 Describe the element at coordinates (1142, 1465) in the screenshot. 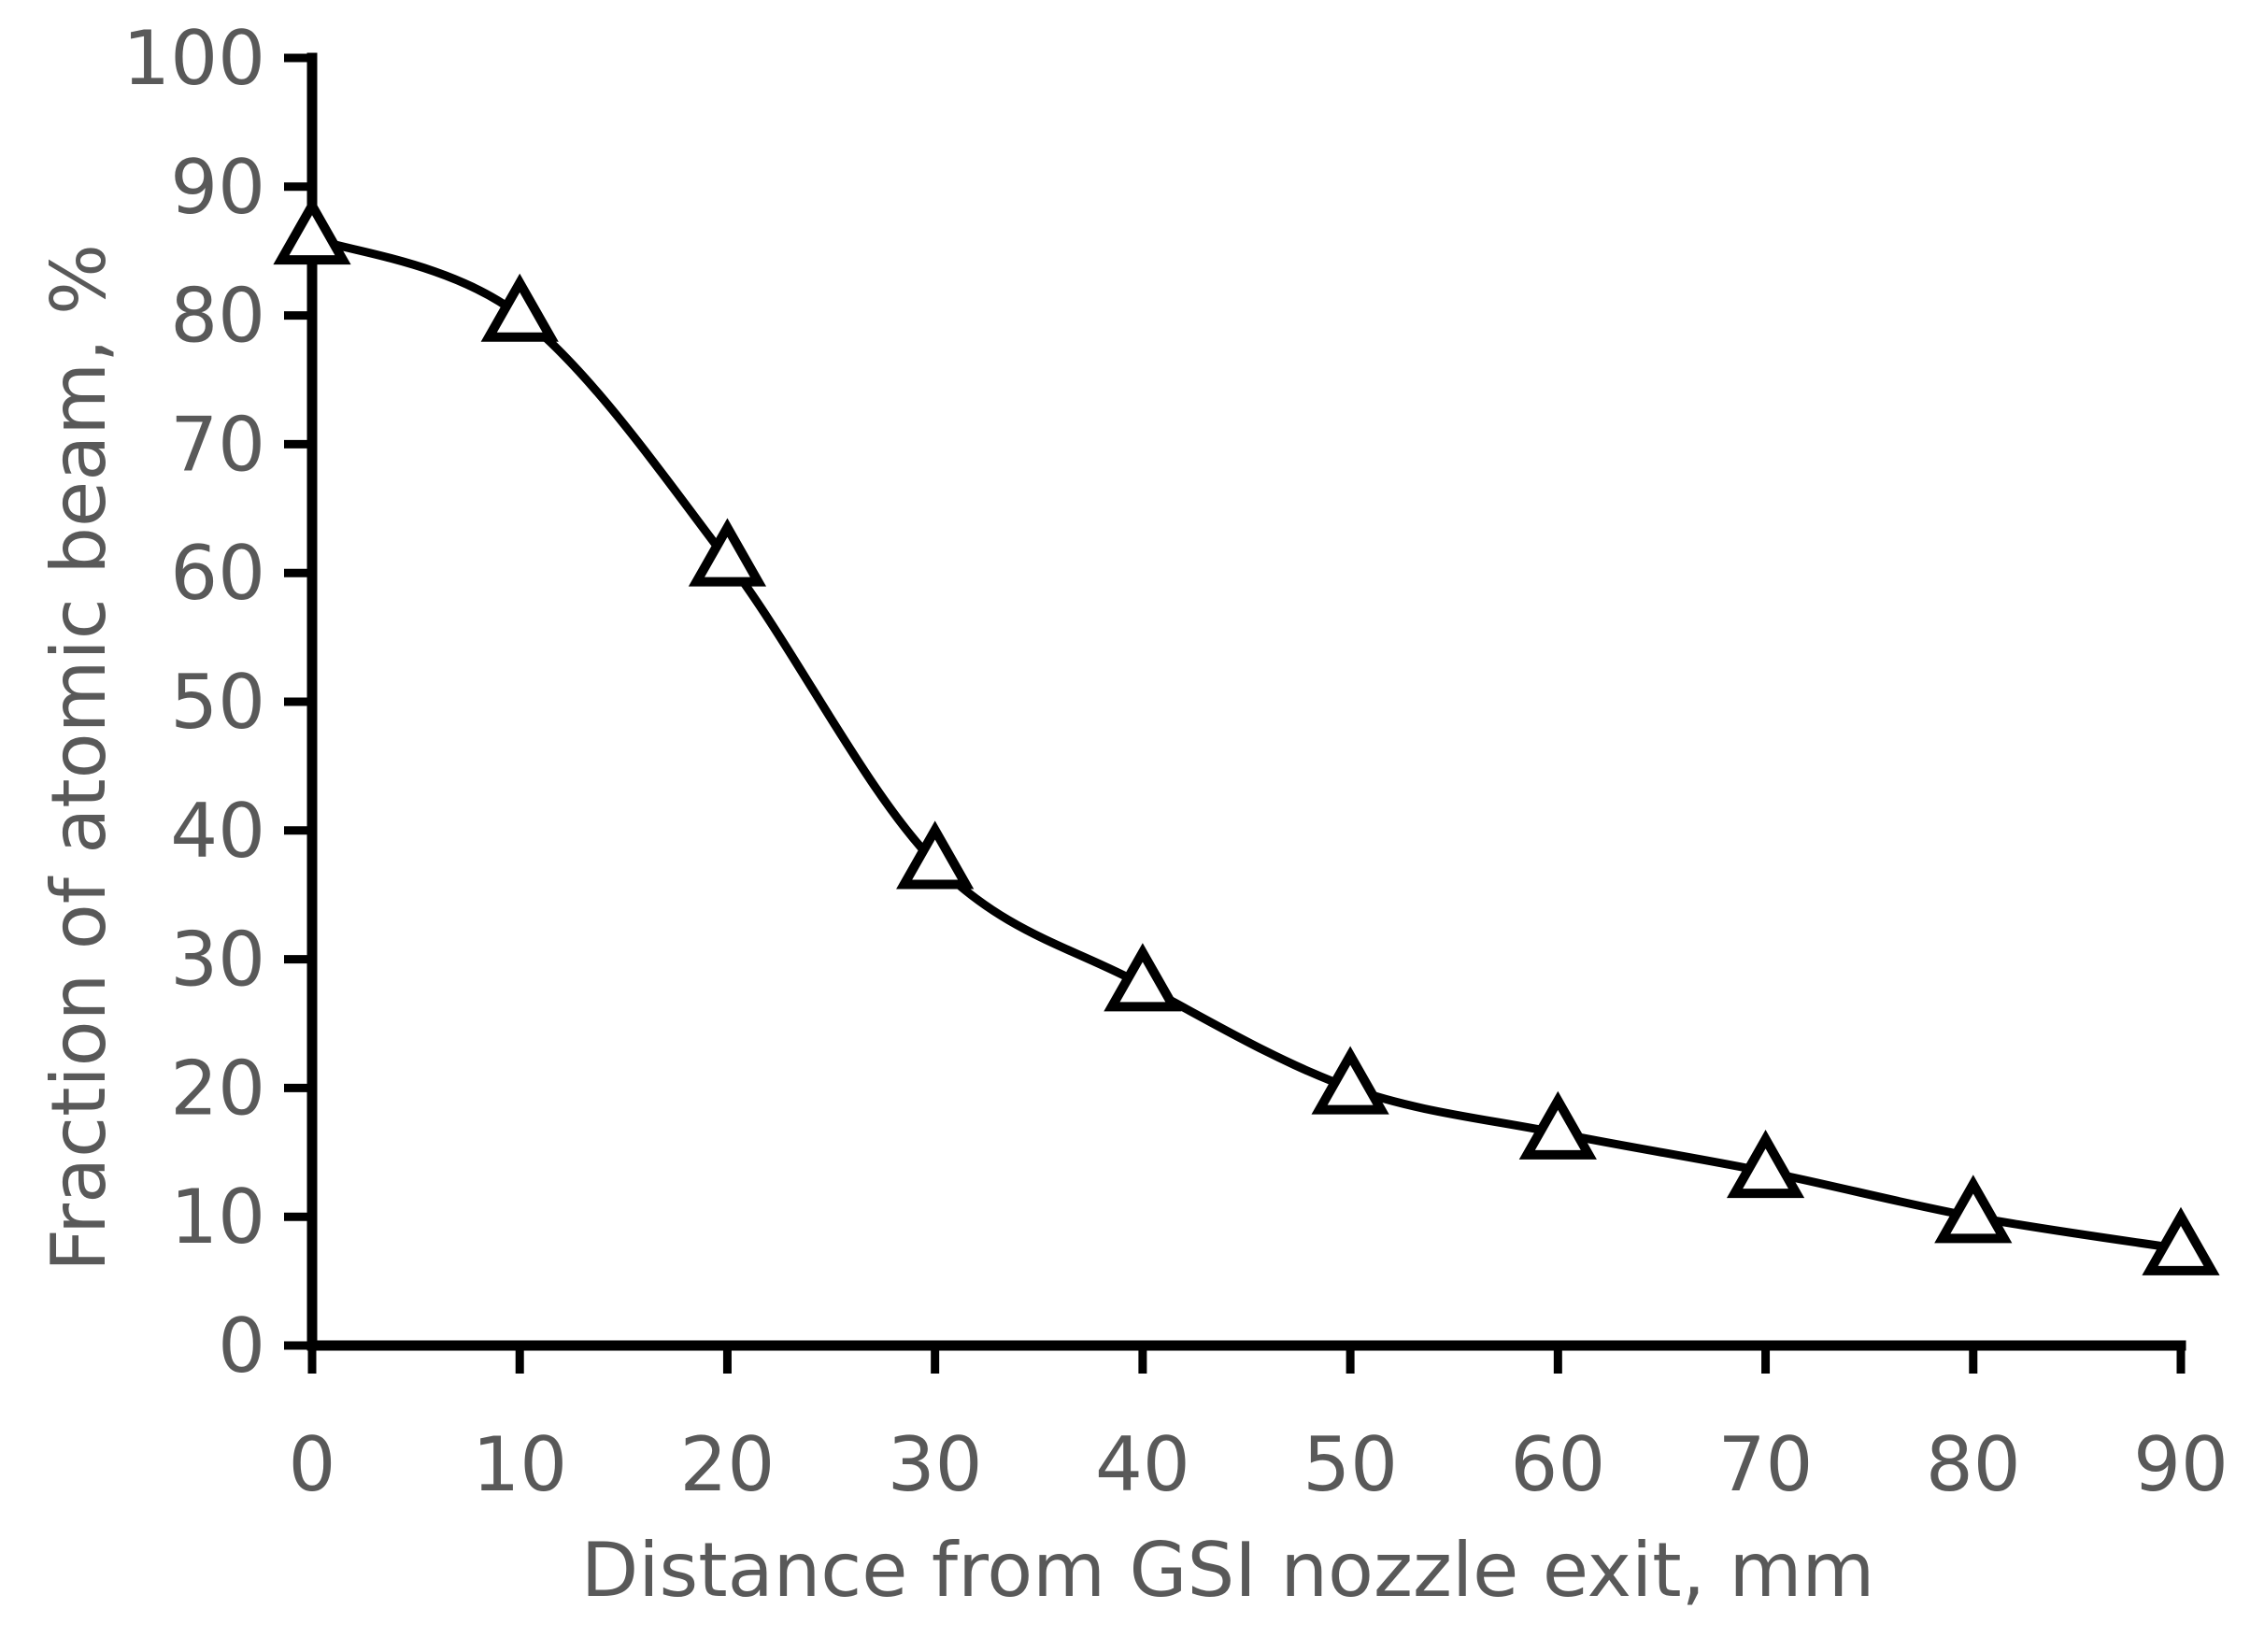

I see `x-tick-label: 40` at that location.